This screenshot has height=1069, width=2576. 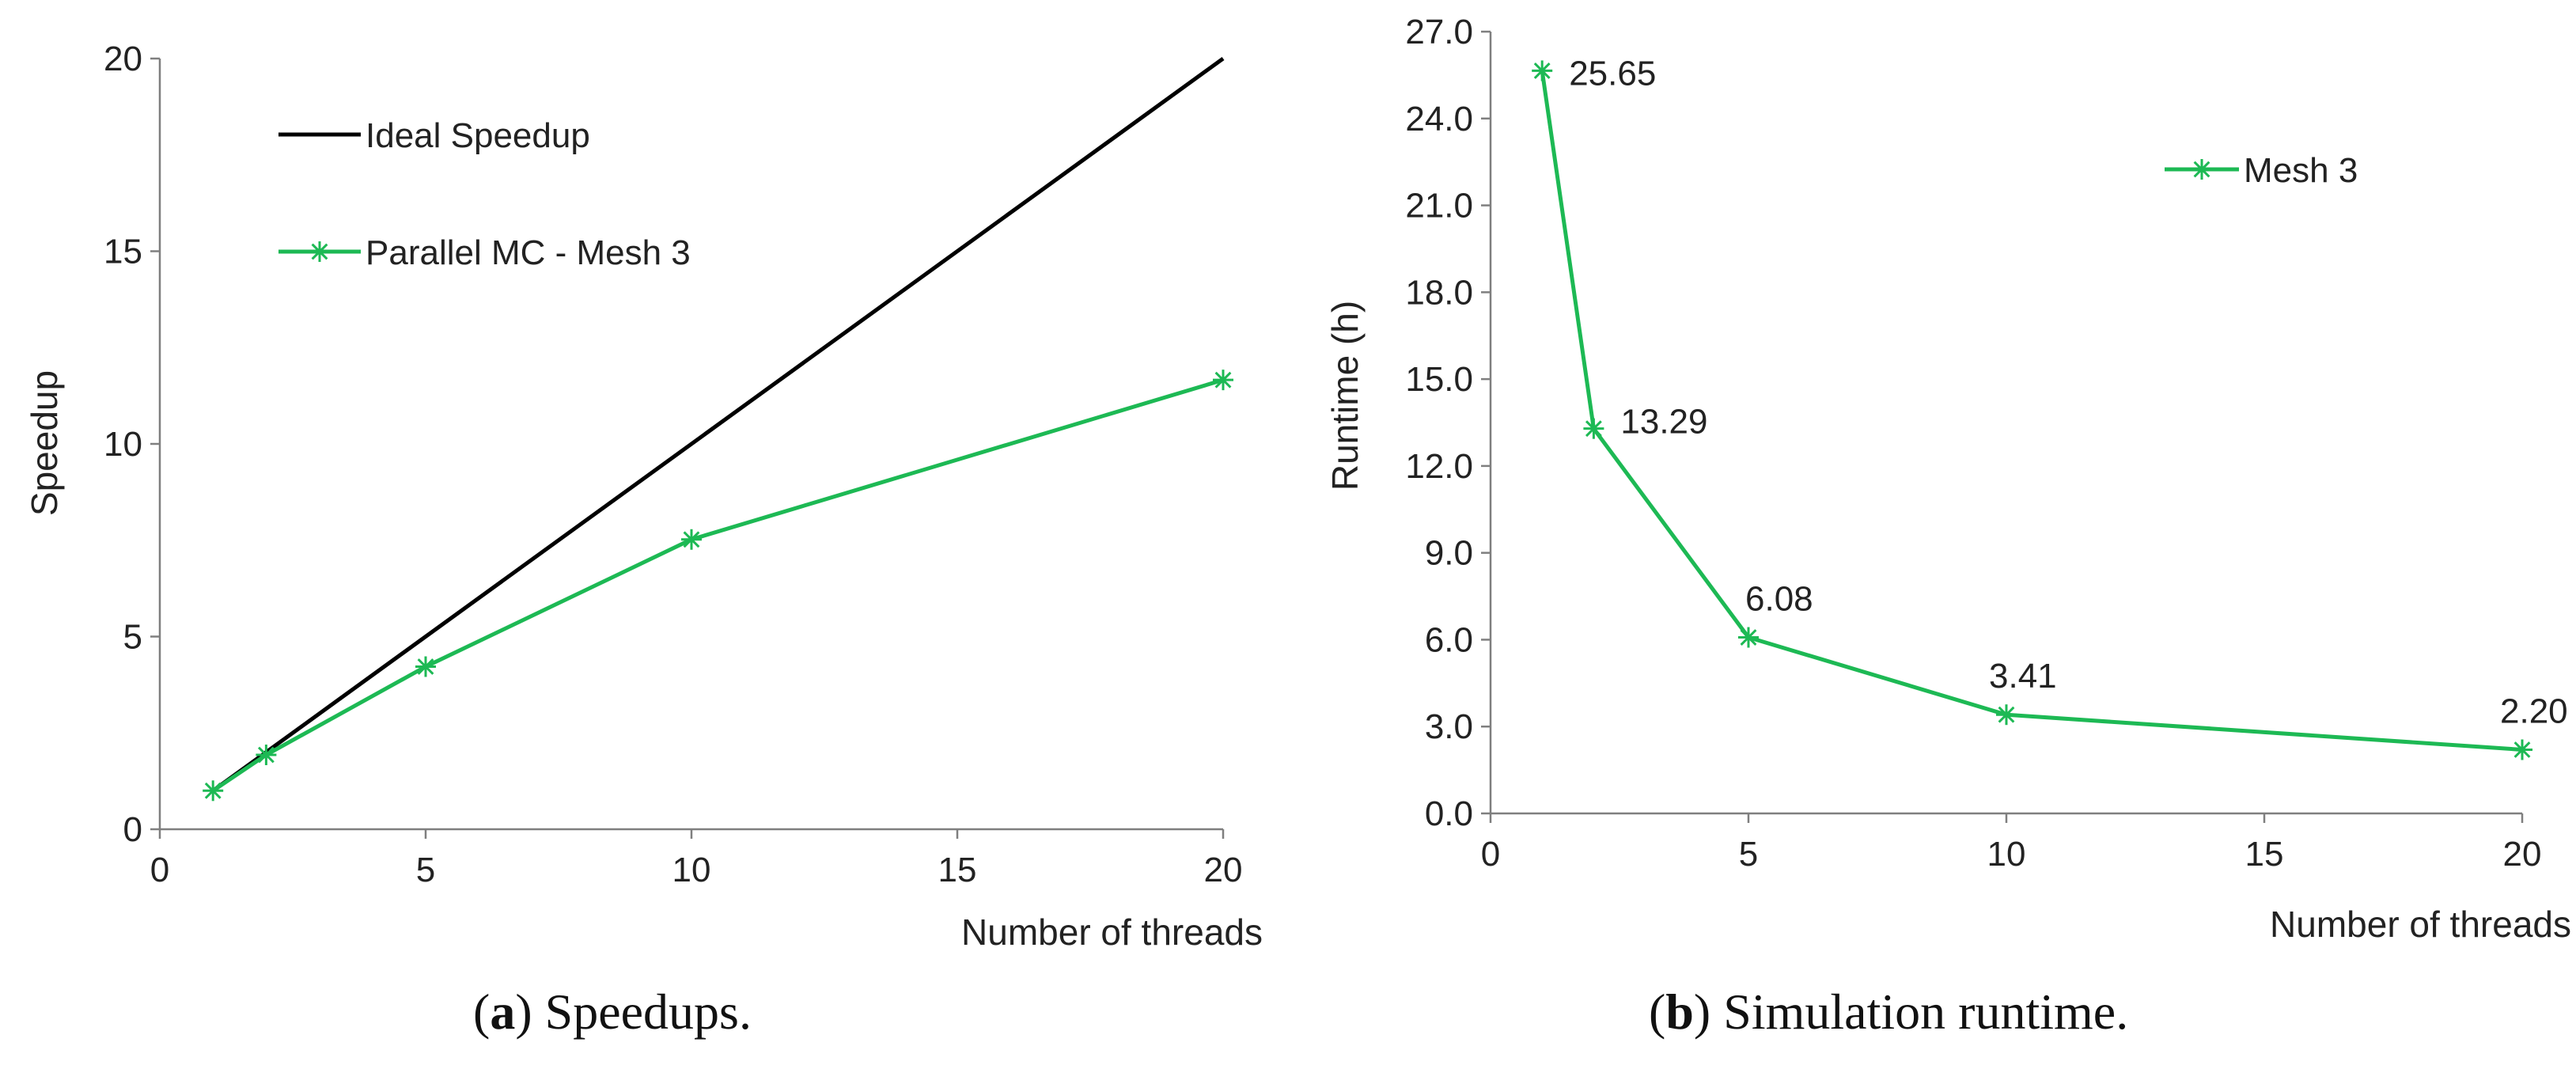 I want to click on y-tick-label: 10, so click(x=123, y=445).